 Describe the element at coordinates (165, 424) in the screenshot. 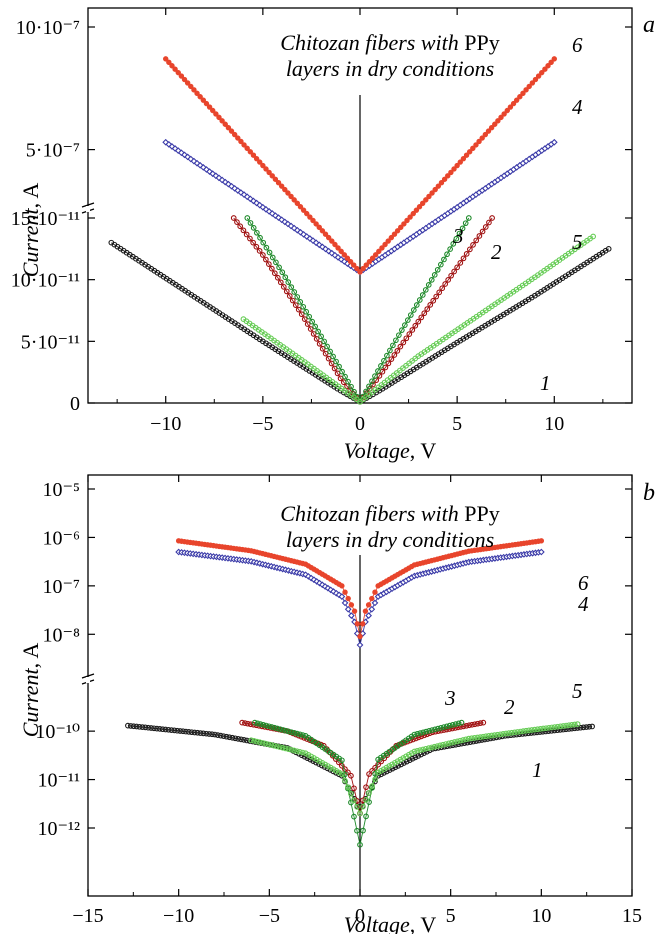

I see `x-tick-label: −10` at that location.